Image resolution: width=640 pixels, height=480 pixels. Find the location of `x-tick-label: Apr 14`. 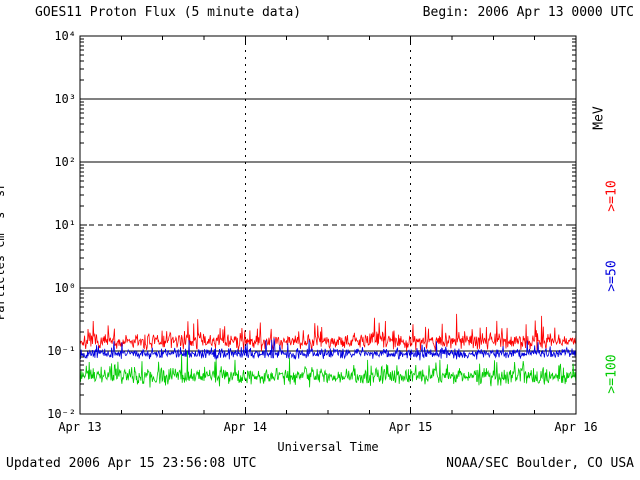

x-tick-label: Apr 14 is located at coordinates (245, 427).